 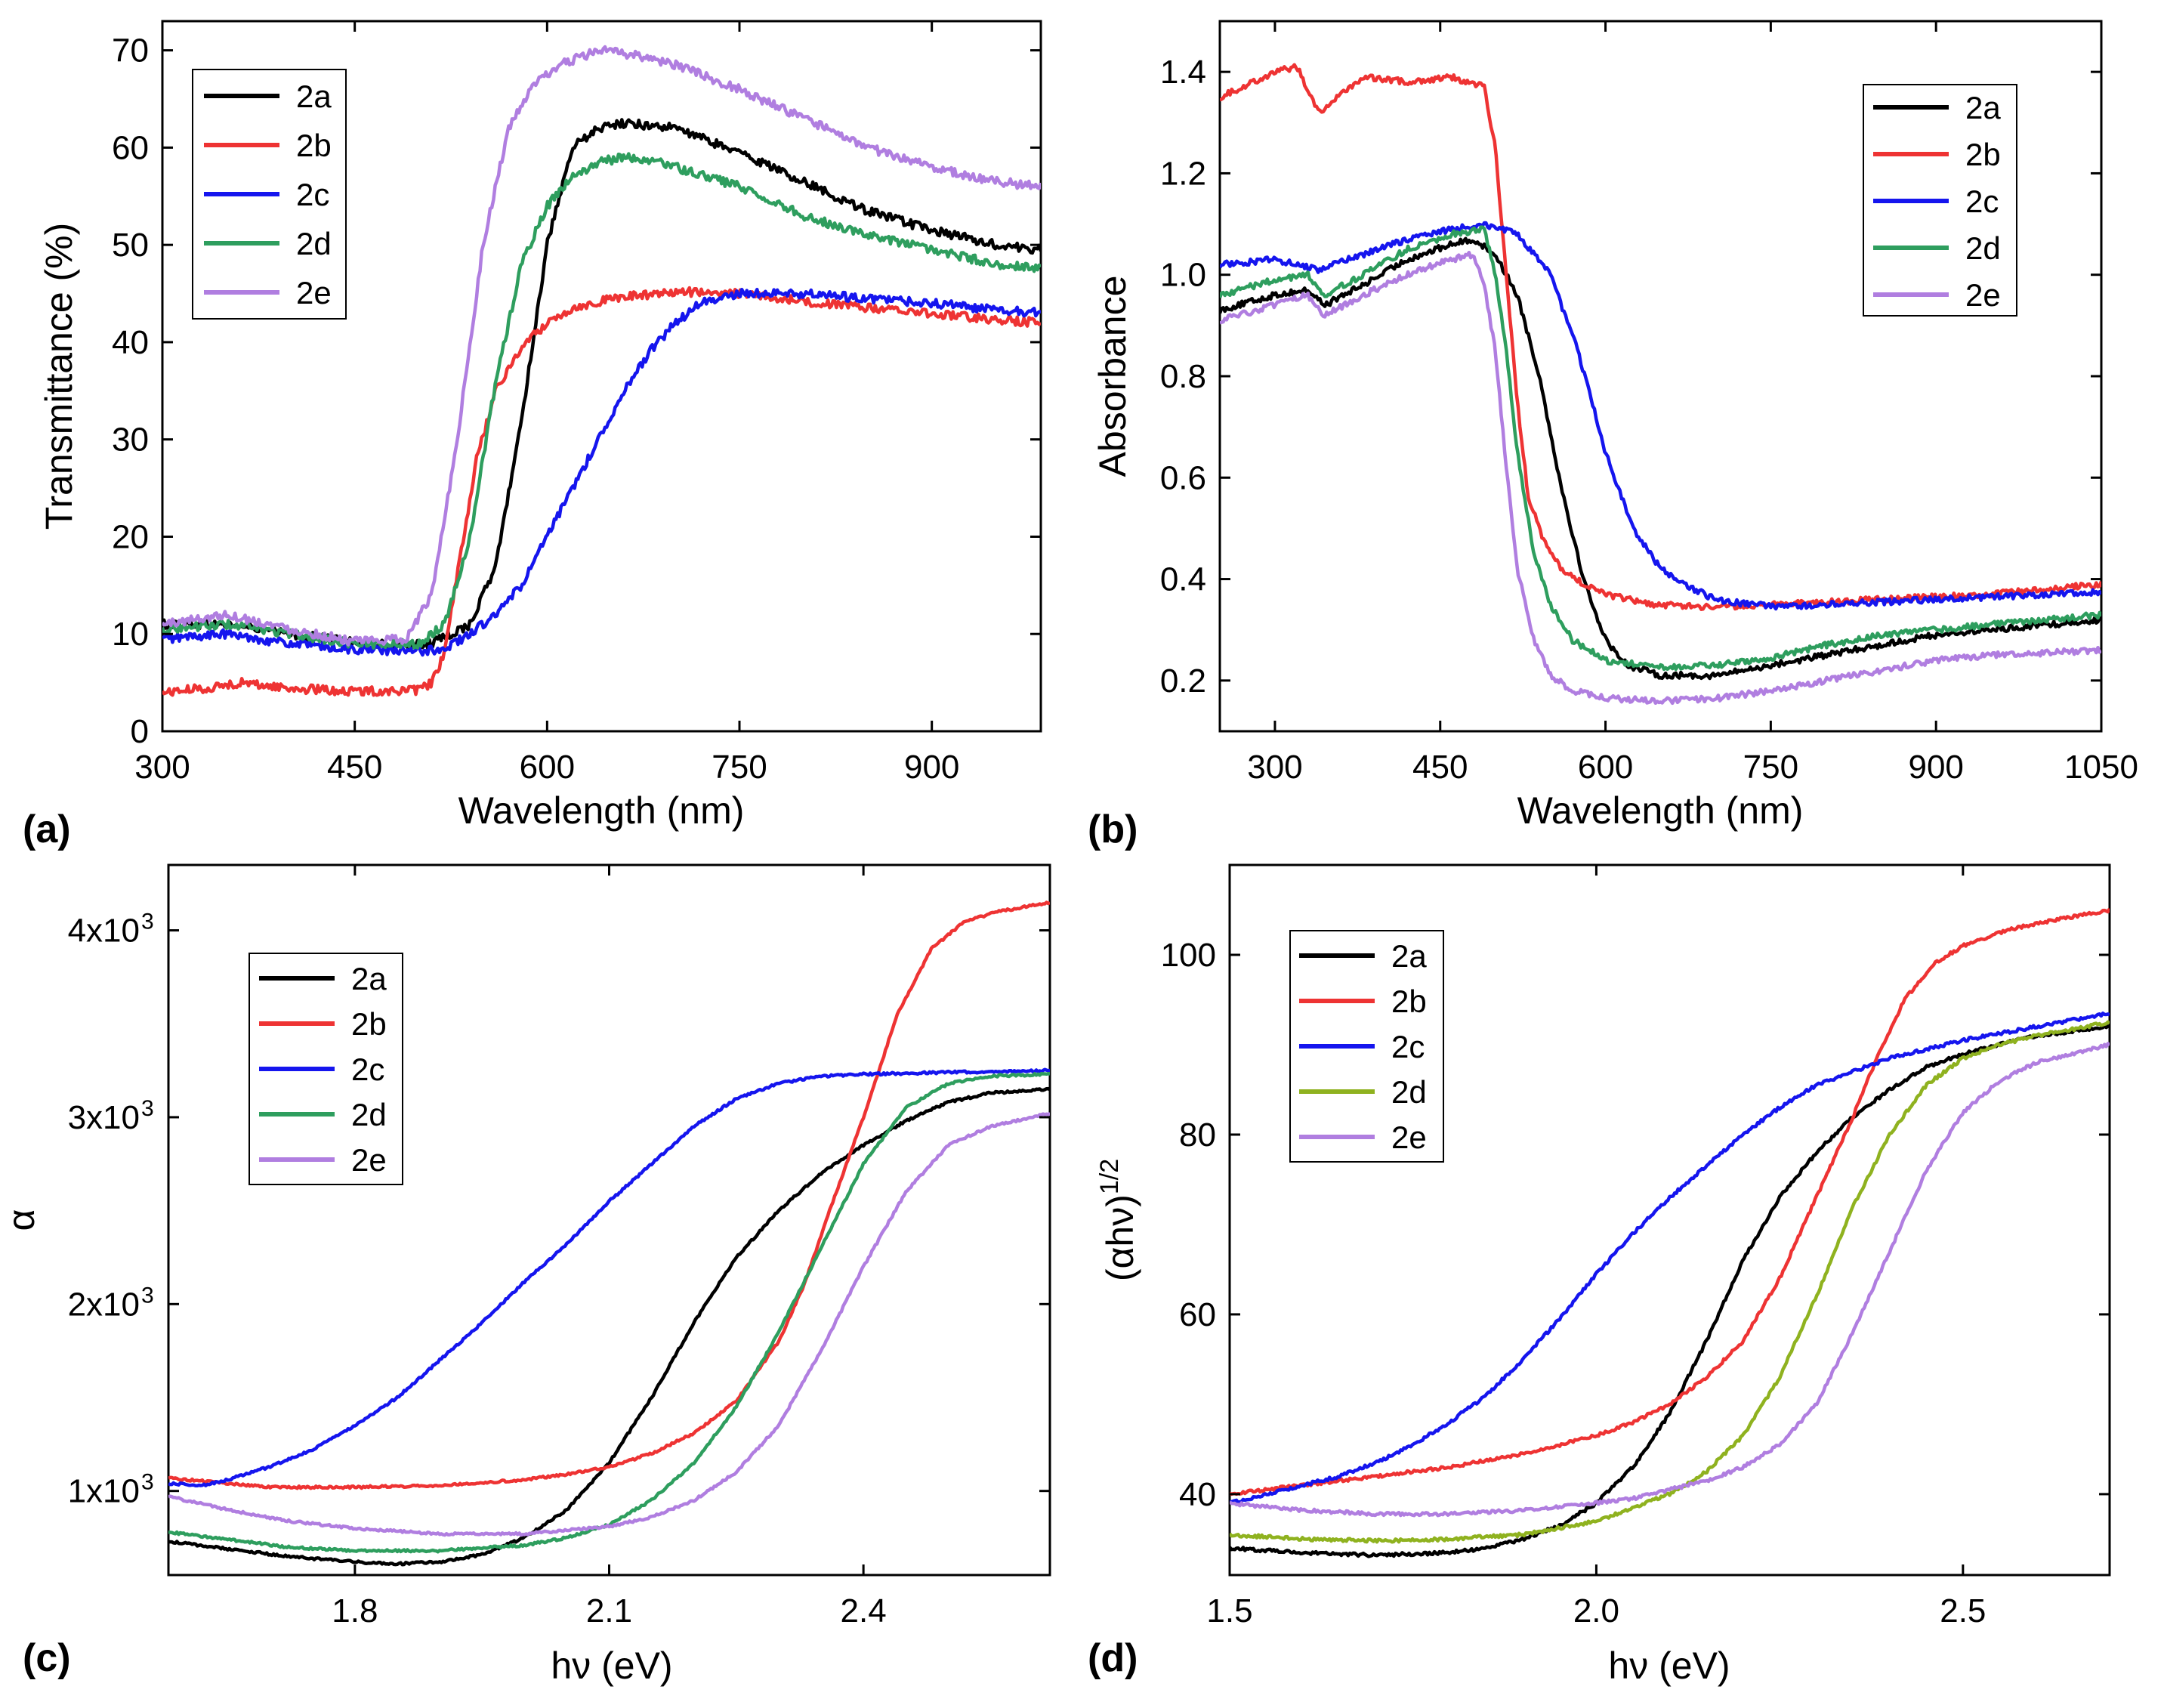 I want to click on x-tick-label: 1.5, so click(x=1229, y=1610).